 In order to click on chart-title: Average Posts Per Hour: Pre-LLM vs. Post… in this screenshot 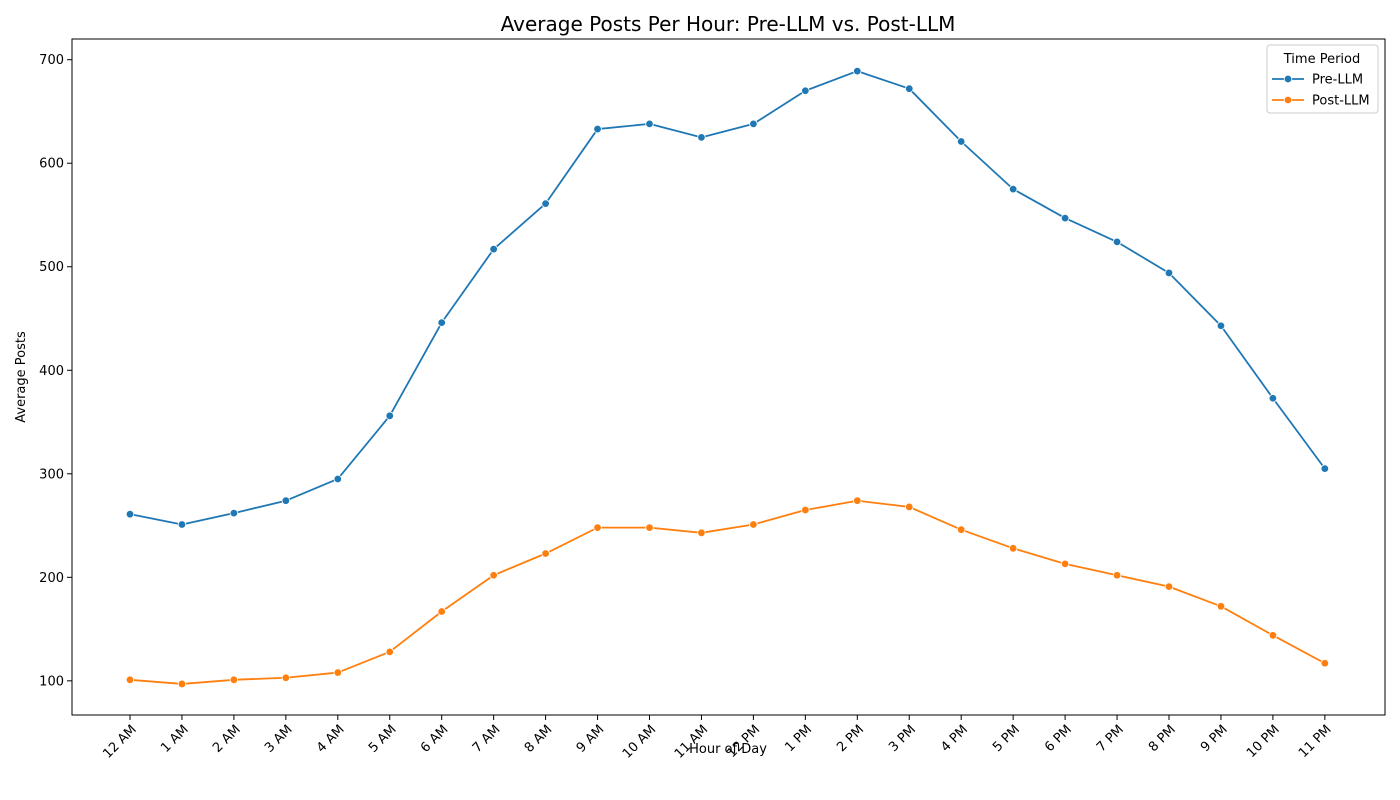, I will do `click(728, 24)`.